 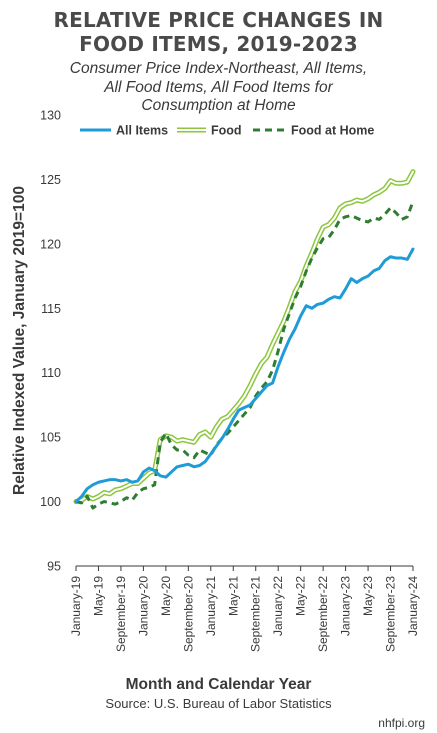 I want to click on x-tick-label: May-22, so click(x=301, y=596).